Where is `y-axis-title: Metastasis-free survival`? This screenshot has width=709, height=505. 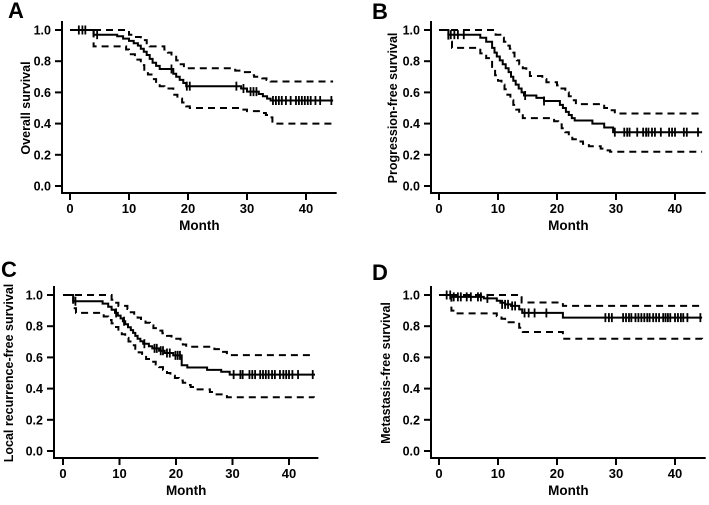 y-axis-title: Metastasis-free survival is located at coordinates (386, 373).